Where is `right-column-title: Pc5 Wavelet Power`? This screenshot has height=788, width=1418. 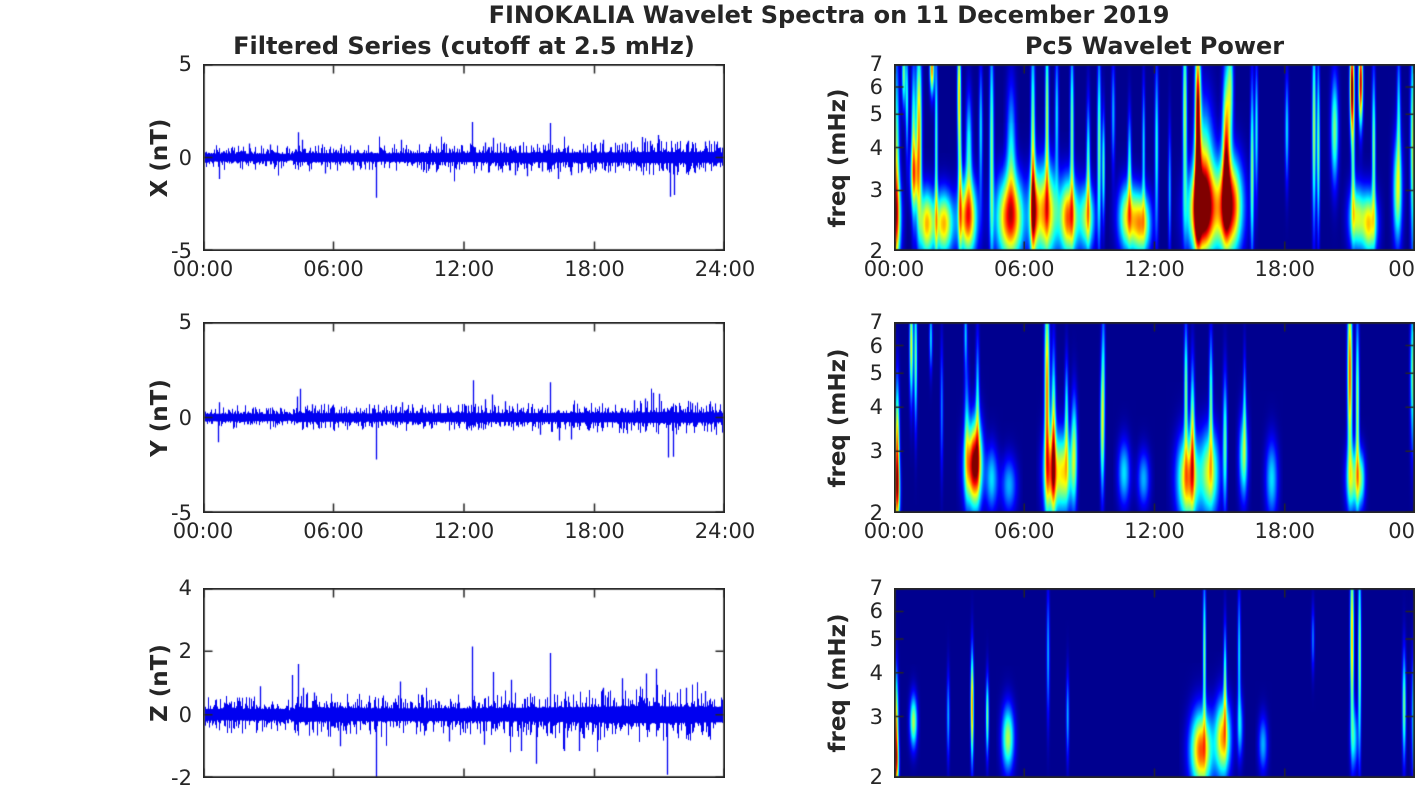
right-column-title: Pc5 Wavelet Power is located at coordinates (1154, 46).